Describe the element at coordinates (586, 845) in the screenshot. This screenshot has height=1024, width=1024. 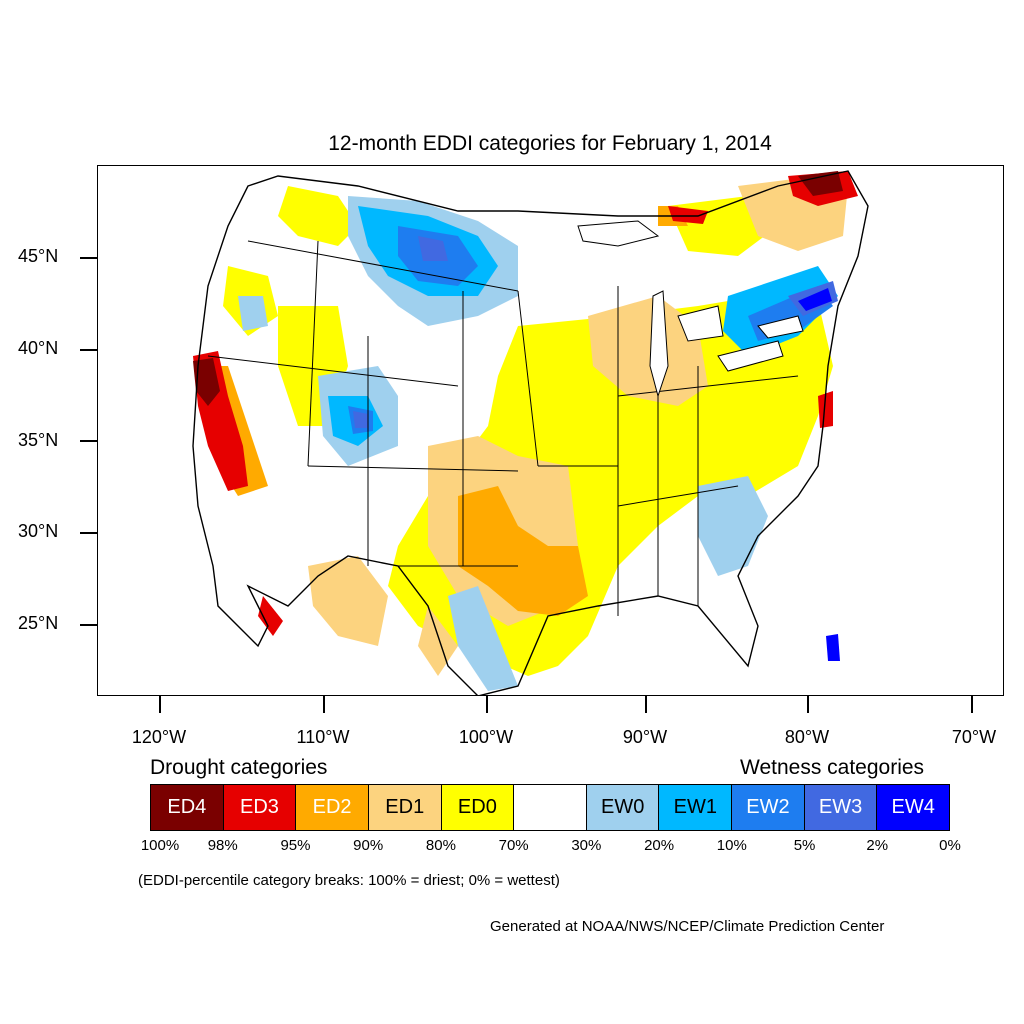
I see `percentile-break-label: 30%` at that location.